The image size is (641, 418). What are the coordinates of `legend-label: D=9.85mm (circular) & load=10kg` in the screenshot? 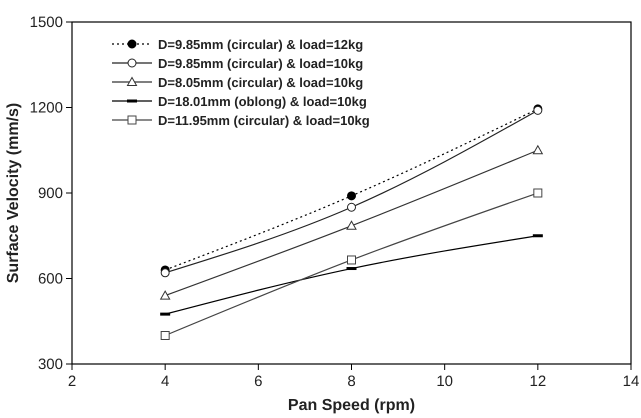 It's located at (261, 63).